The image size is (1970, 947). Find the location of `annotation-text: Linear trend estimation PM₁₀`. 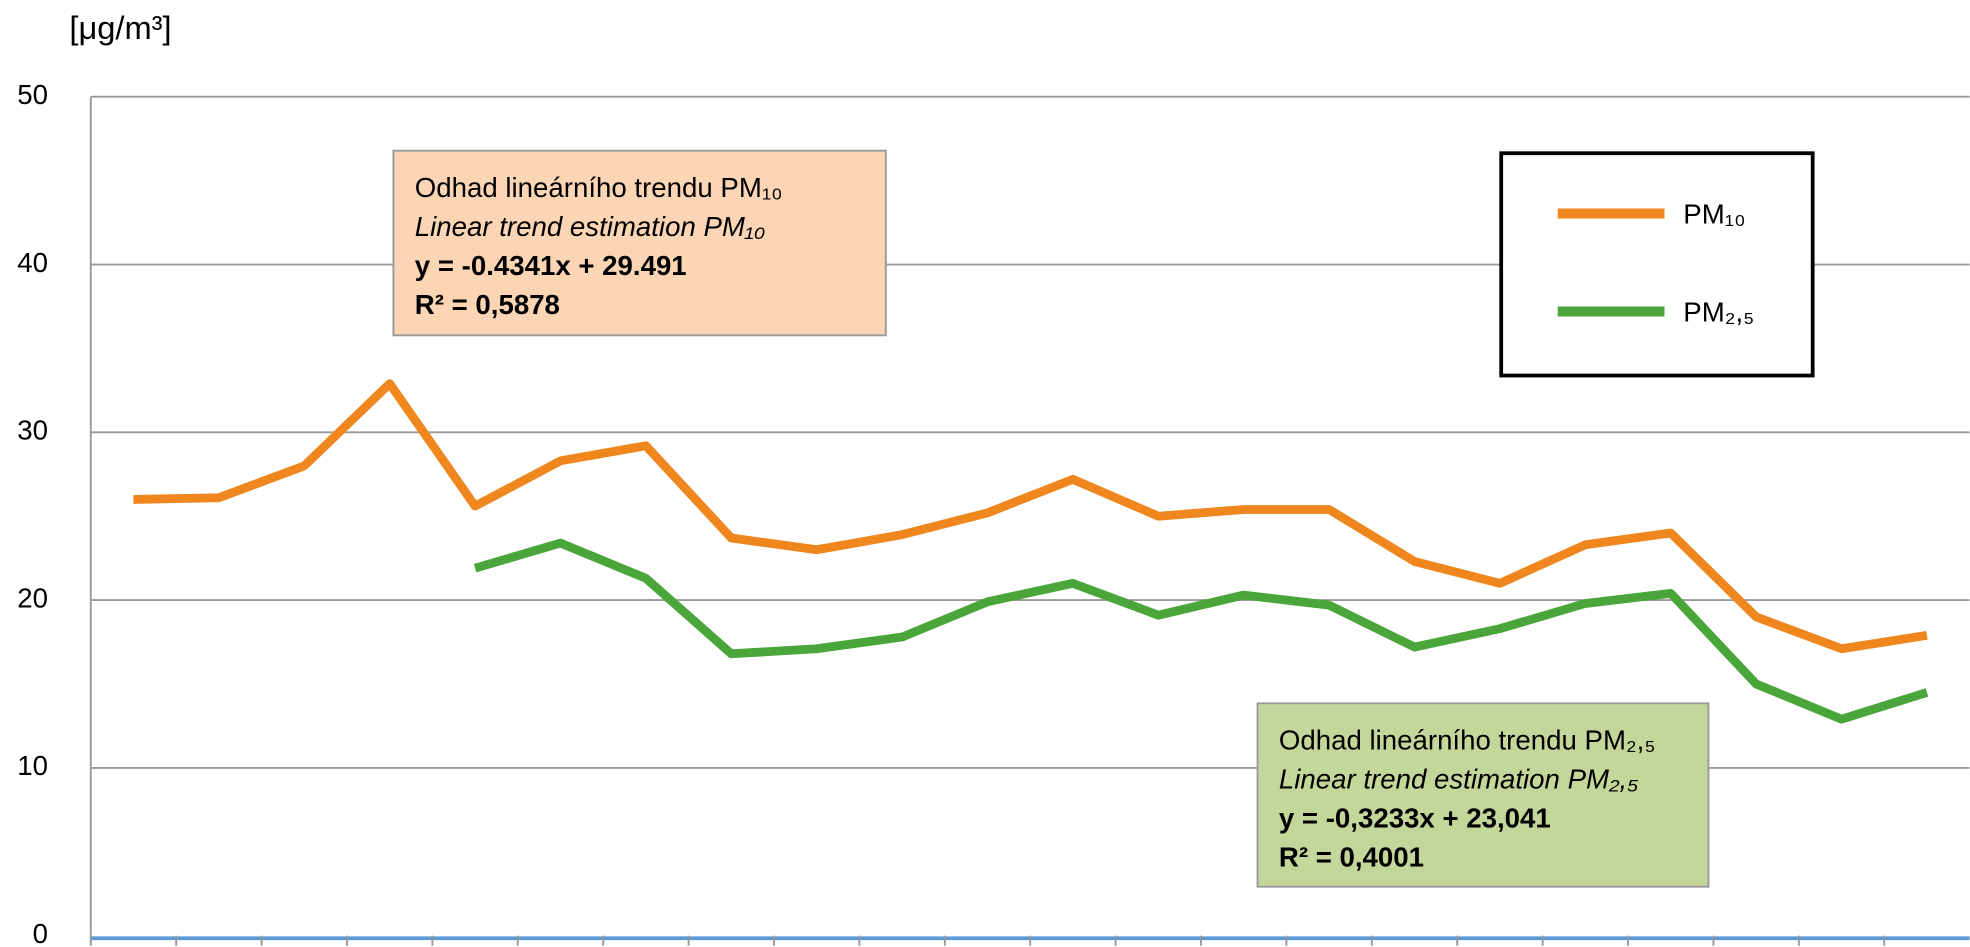

annotation-text: Linear trend estimation PM₁₀ is located at coordinates (590, 226).